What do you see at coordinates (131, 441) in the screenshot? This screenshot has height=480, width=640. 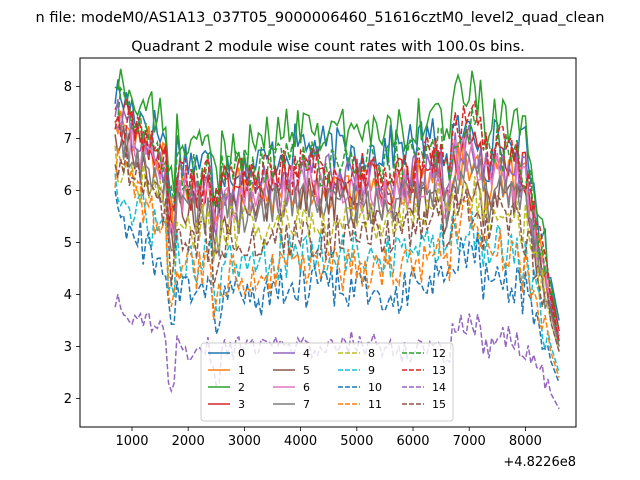 I see `x-tick-label: 1000` at bounding box center [131, 441].